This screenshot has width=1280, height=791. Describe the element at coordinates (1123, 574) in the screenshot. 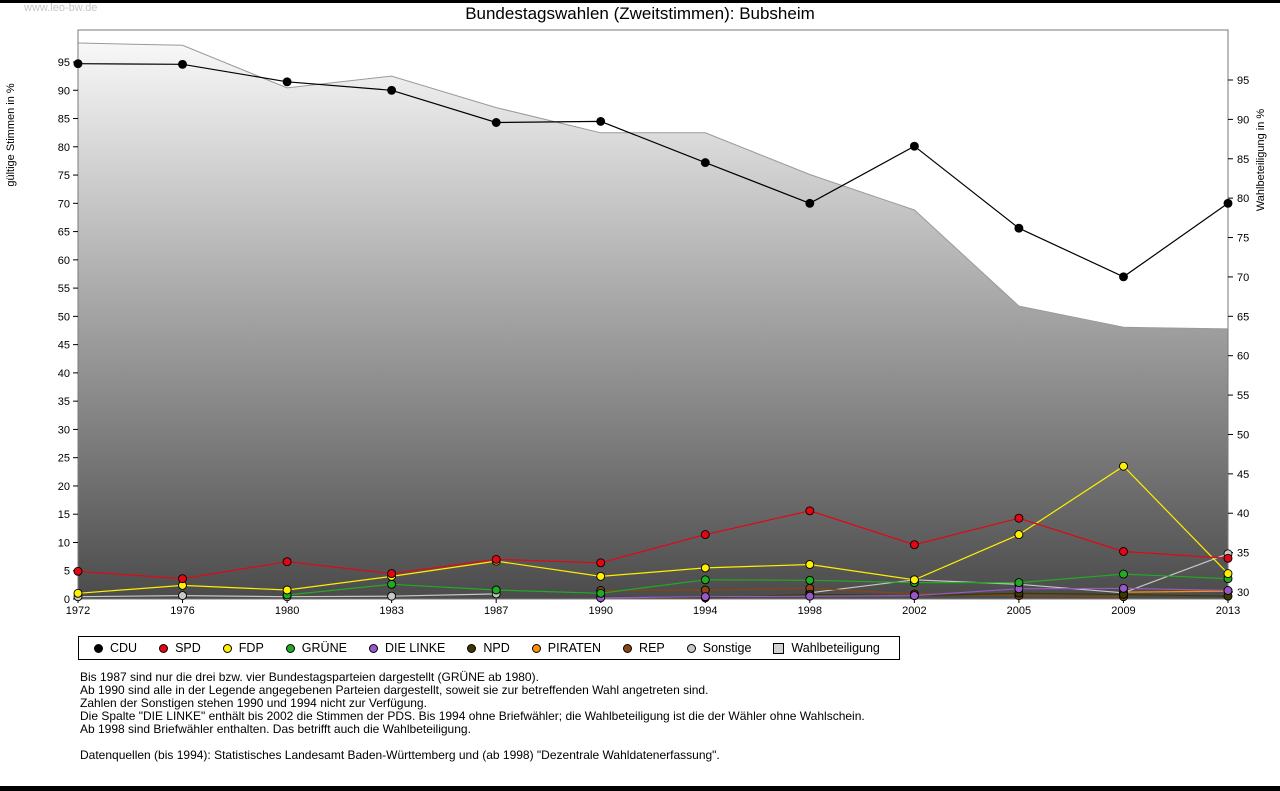

I see `point-gruene-2009` at that location.